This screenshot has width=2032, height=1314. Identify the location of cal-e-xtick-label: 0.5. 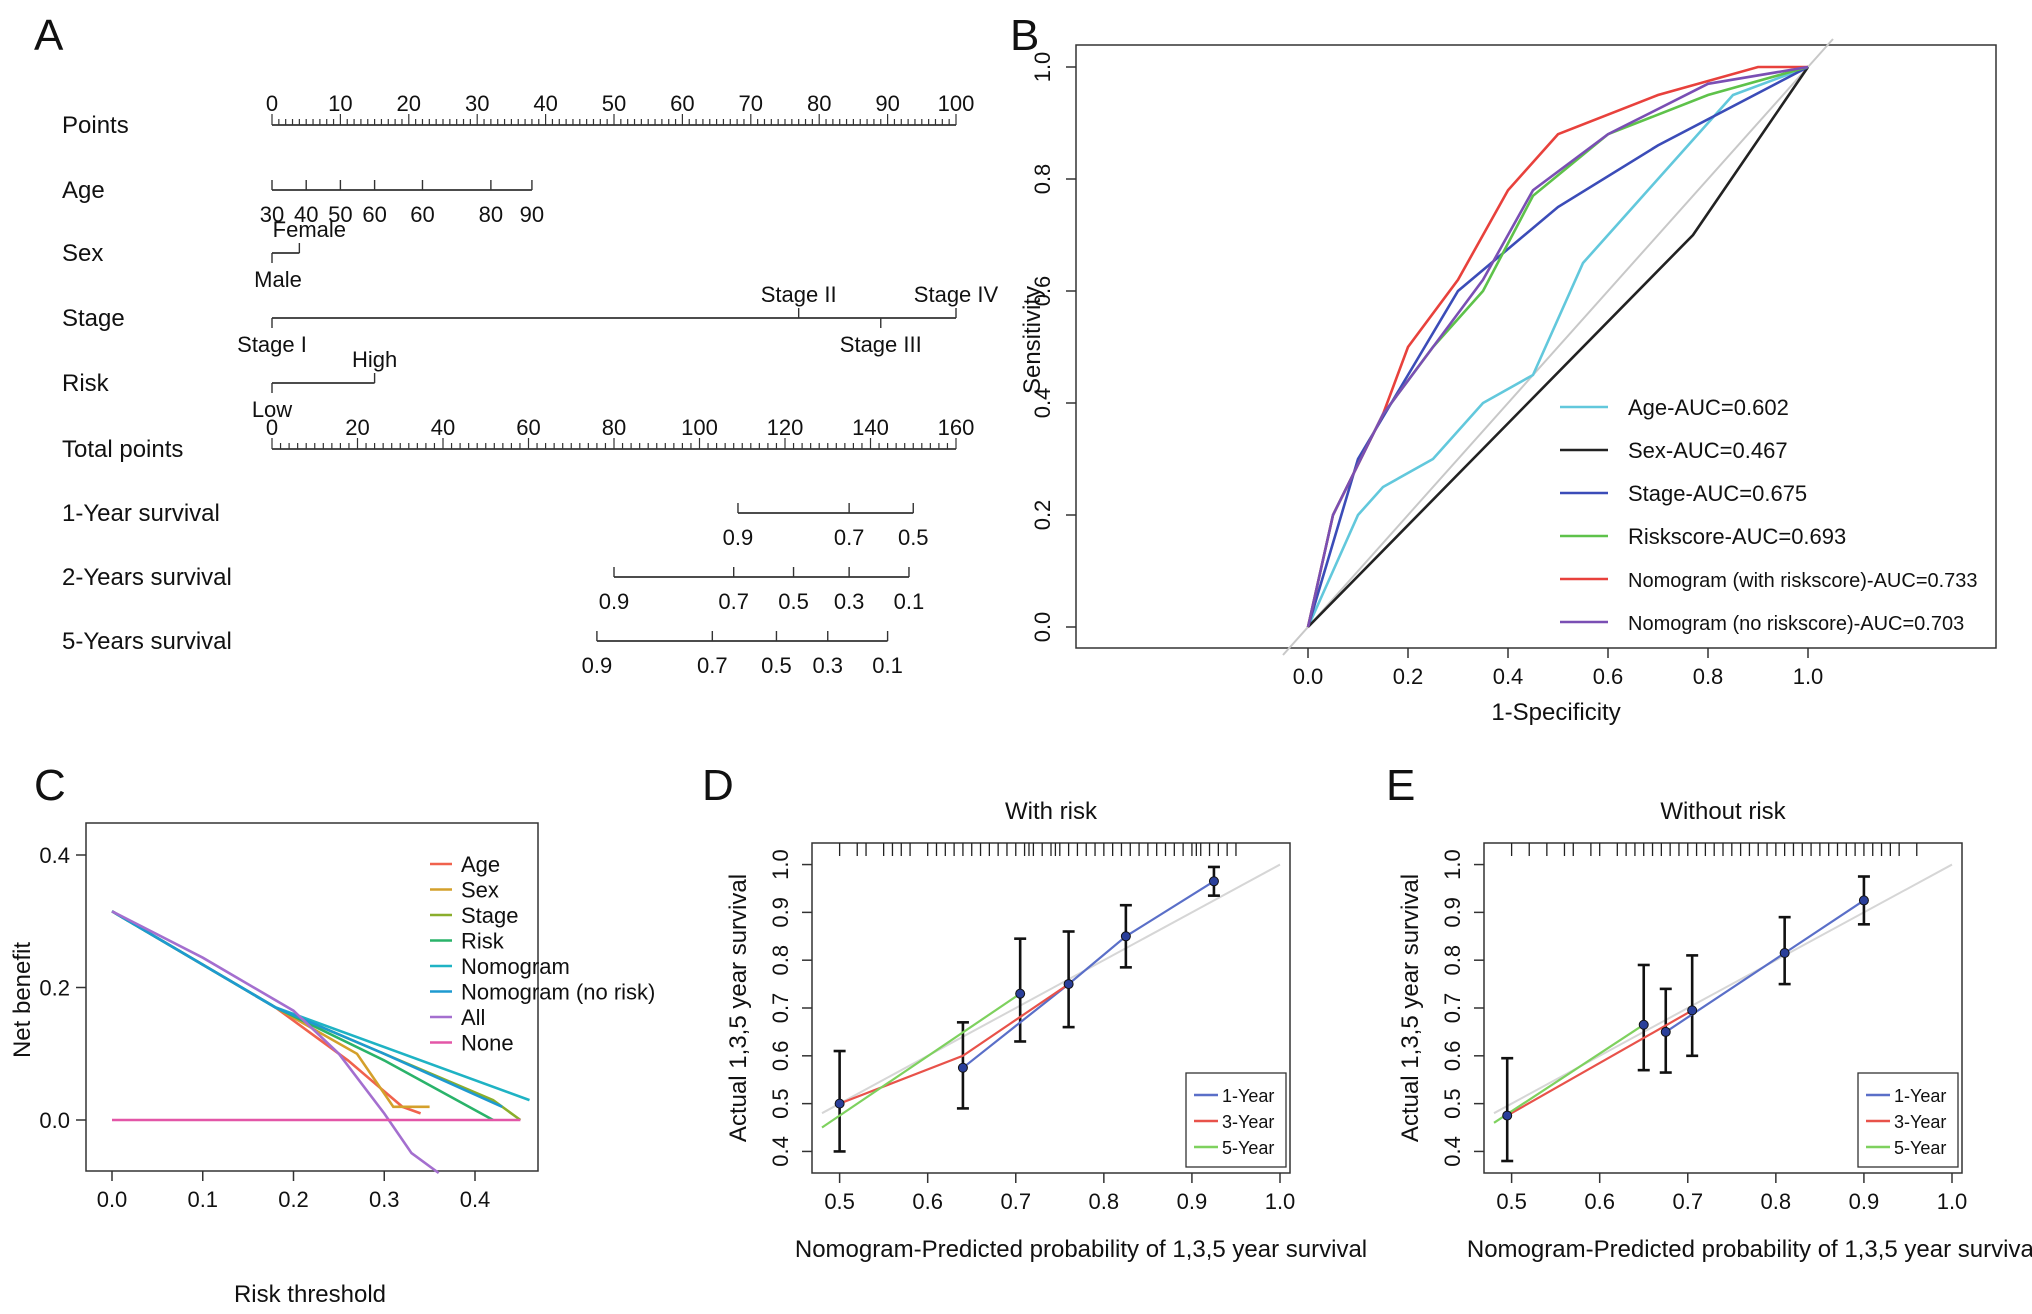
(1511, 1201).